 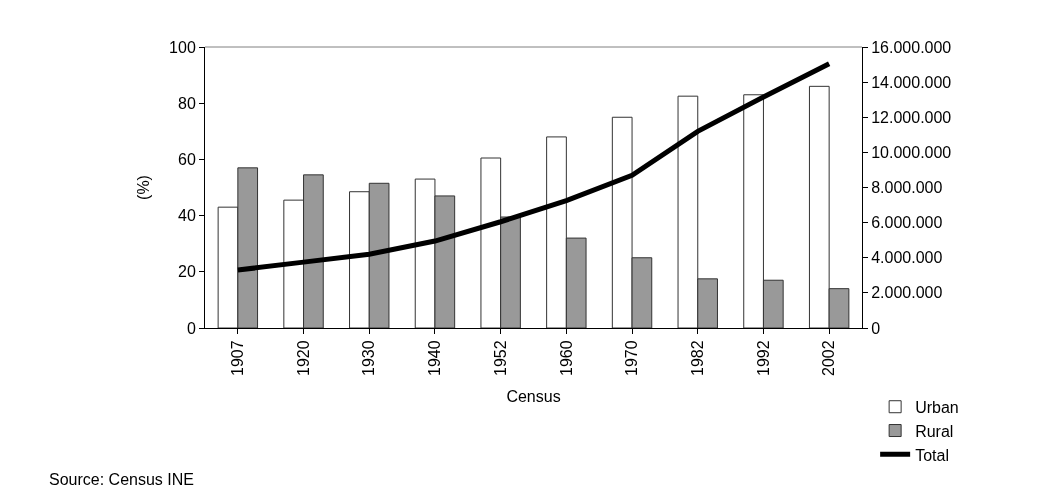 I want to click on x-tick-label: 1930, so click(x=369, y=358).